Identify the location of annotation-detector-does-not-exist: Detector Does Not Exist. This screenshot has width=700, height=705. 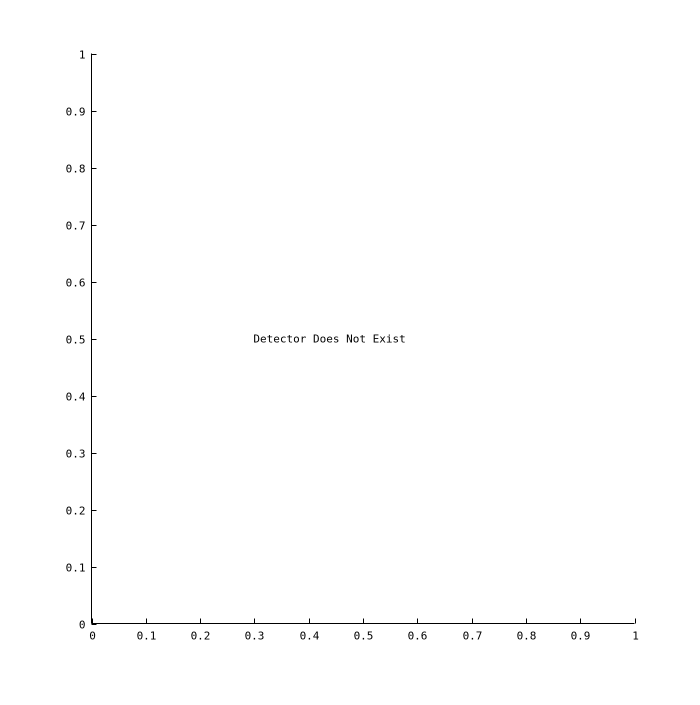
(329, 339).